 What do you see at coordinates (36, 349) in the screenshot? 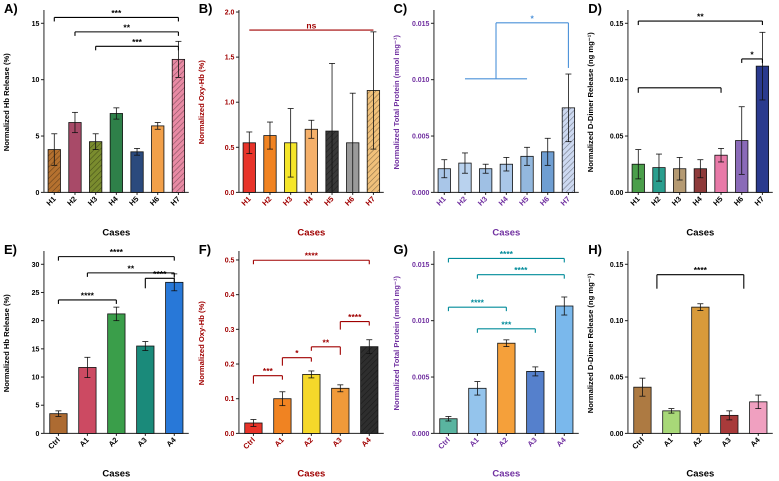
I see `svg-text: 15` at bounding box center [36, 349].